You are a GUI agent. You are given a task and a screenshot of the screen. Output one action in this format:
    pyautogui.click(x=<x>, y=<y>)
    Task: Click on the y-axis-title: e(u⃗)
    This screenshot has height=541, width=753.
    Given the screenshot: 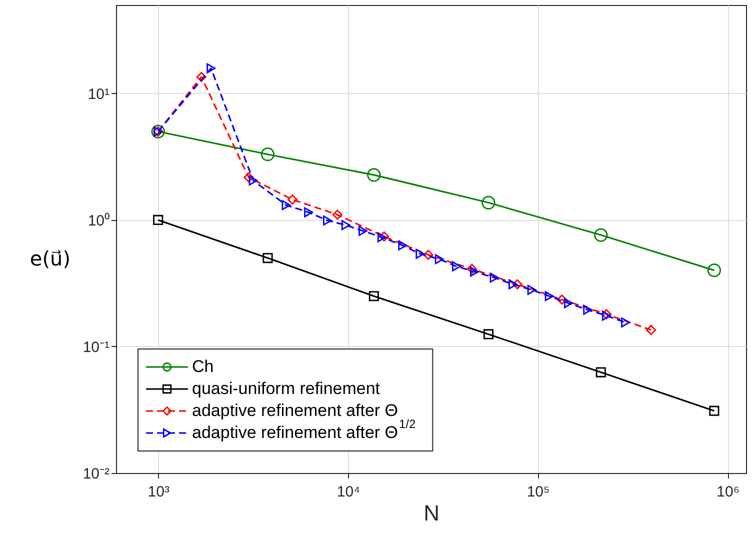 What is the action you would take?
    pyautogui.click(x=50, y=258)
    